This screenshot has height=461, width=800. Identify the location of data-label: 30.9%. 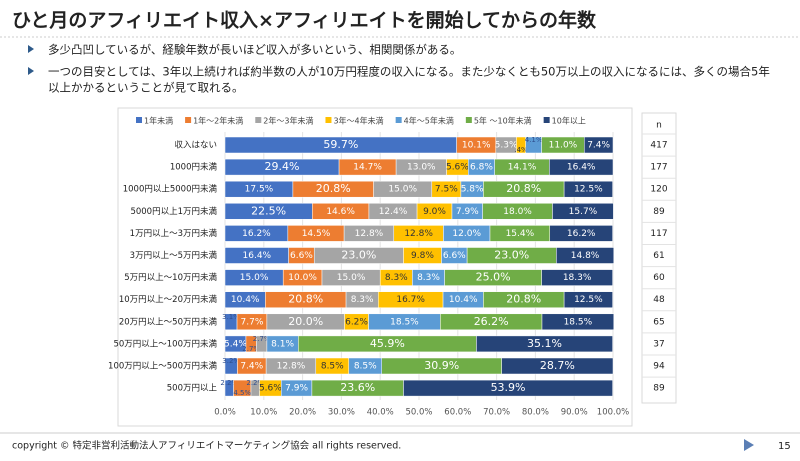
(441, 365).